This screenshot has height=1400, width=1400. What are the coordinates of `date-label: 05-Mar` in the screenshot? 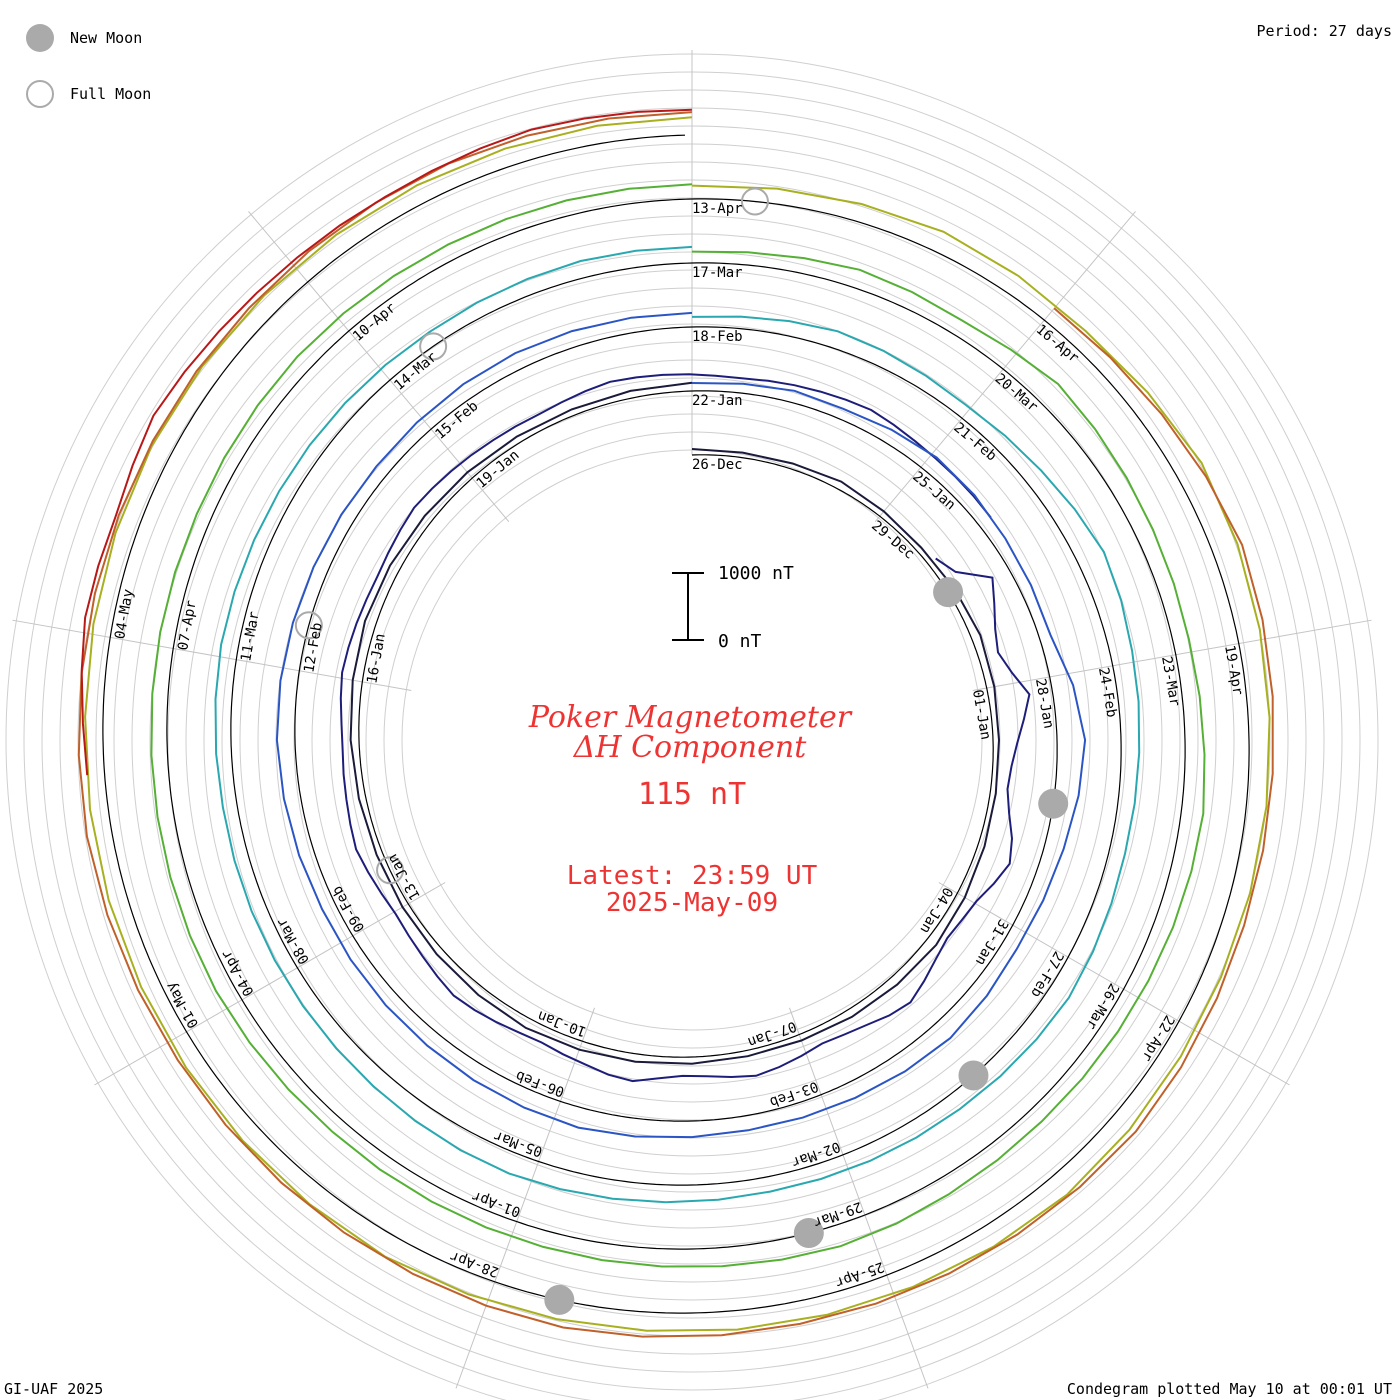 It's located at (518, 1143).